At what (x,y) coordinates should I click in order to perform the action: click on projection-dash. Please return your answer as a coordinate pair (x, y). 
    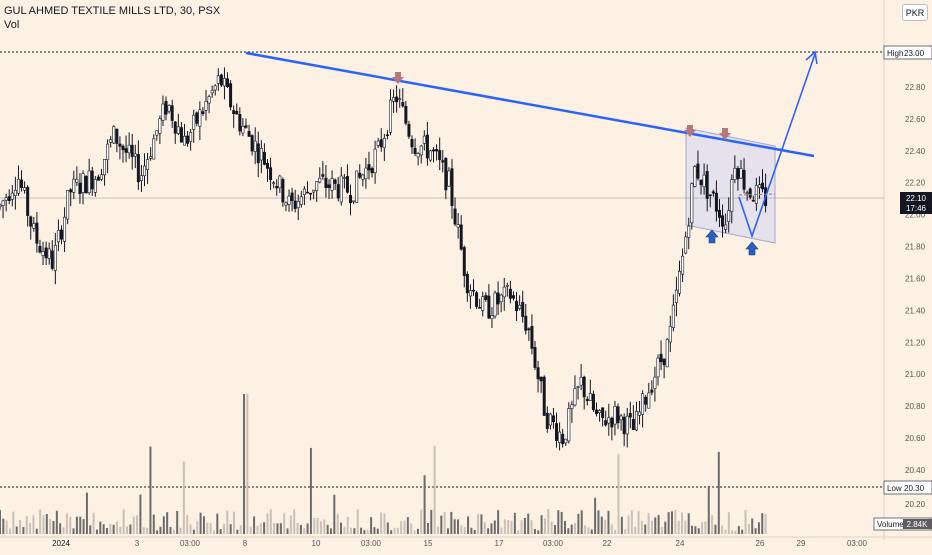
    Looking at the image, I should click on (757, 194).